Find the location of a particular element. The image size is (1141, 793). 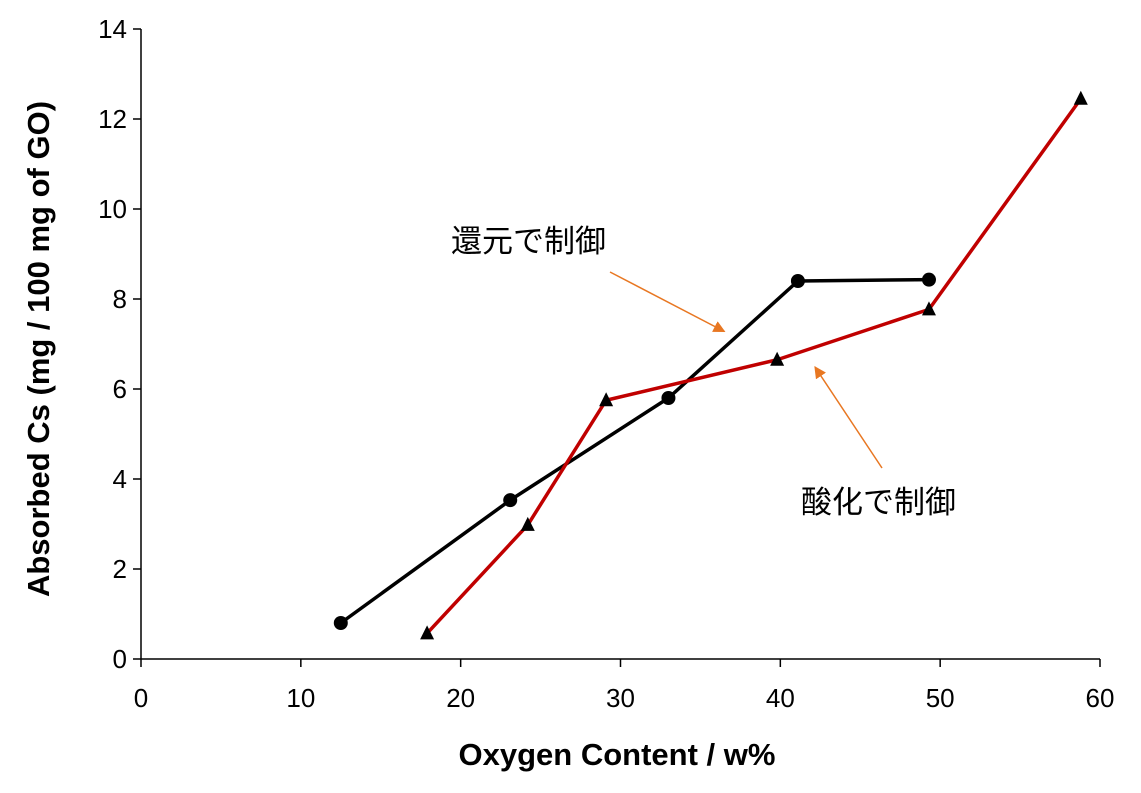

x-tick-label: 50 is located at coordinates (940, 698).